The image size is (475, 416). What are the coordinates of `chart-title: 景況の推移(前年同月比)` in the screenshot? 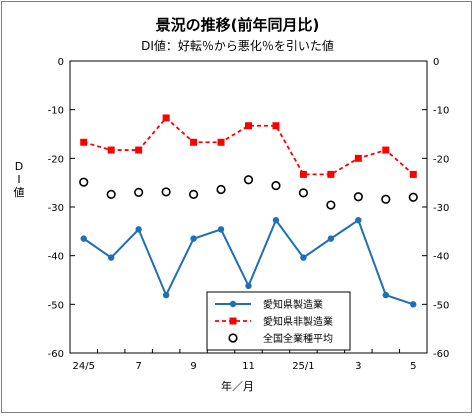 It's located at (237, 25).